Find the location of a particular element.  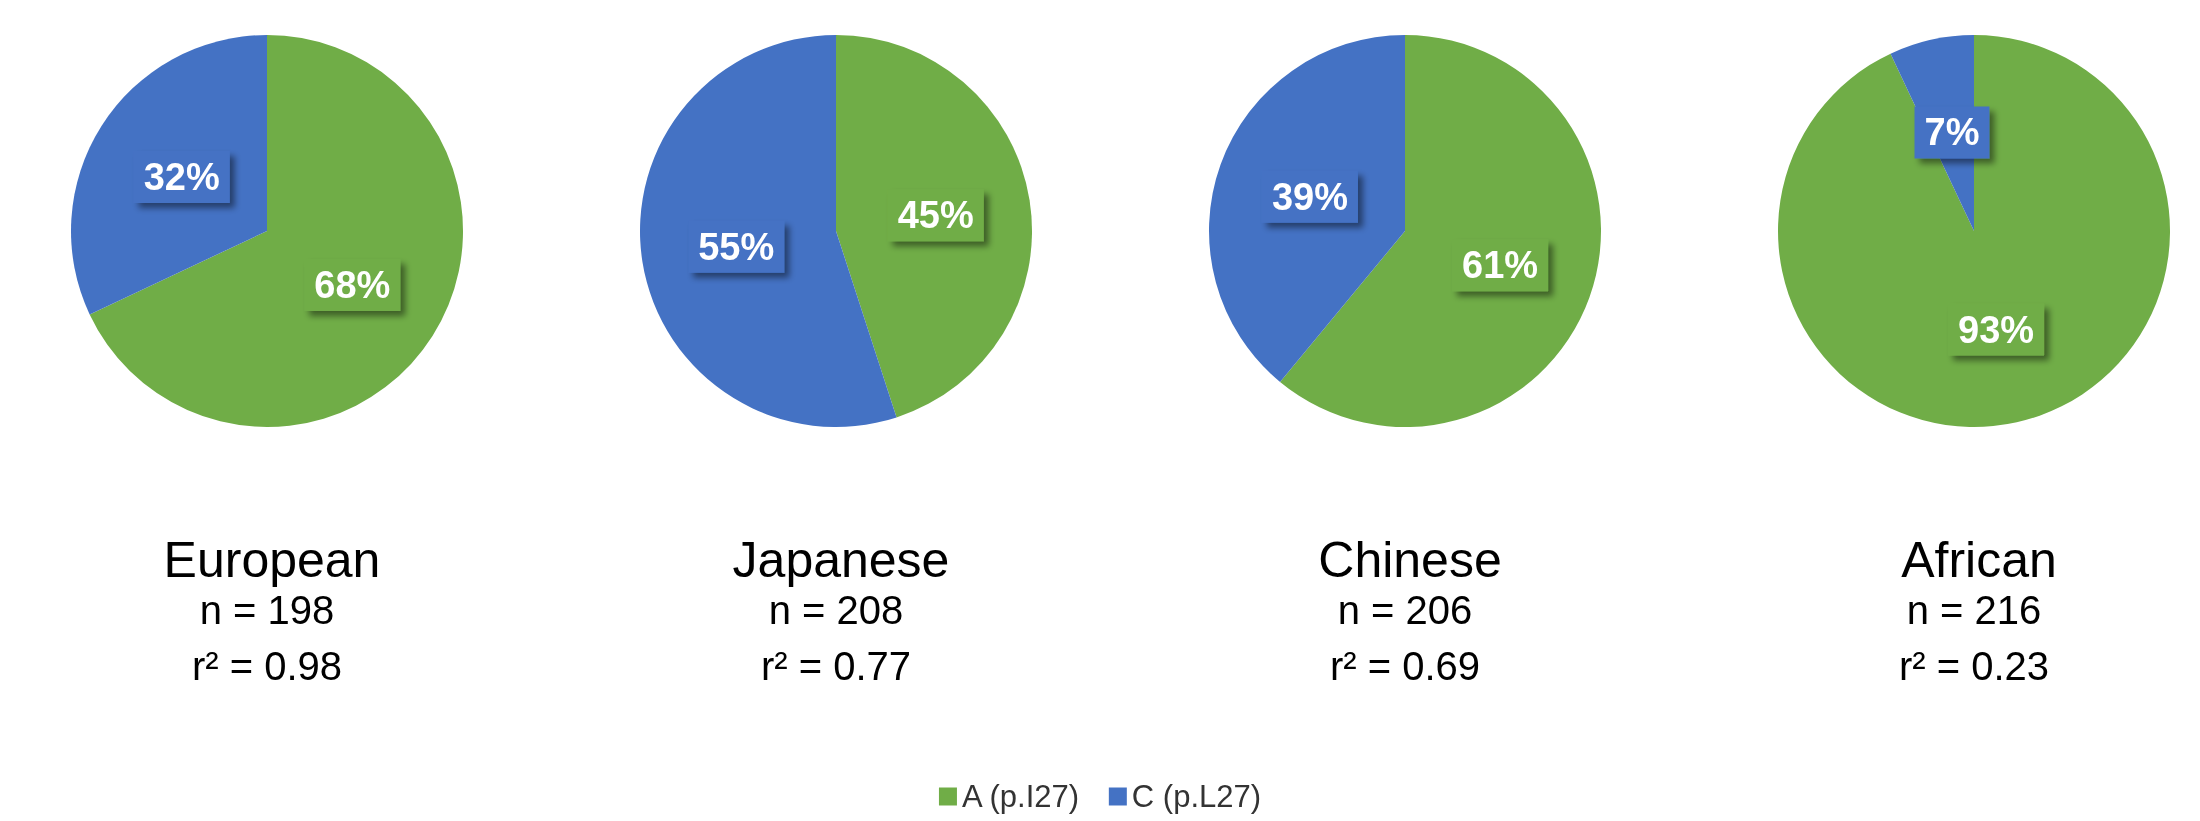

legend-label: A (p.I27) is located at coordinates (1020, 796).